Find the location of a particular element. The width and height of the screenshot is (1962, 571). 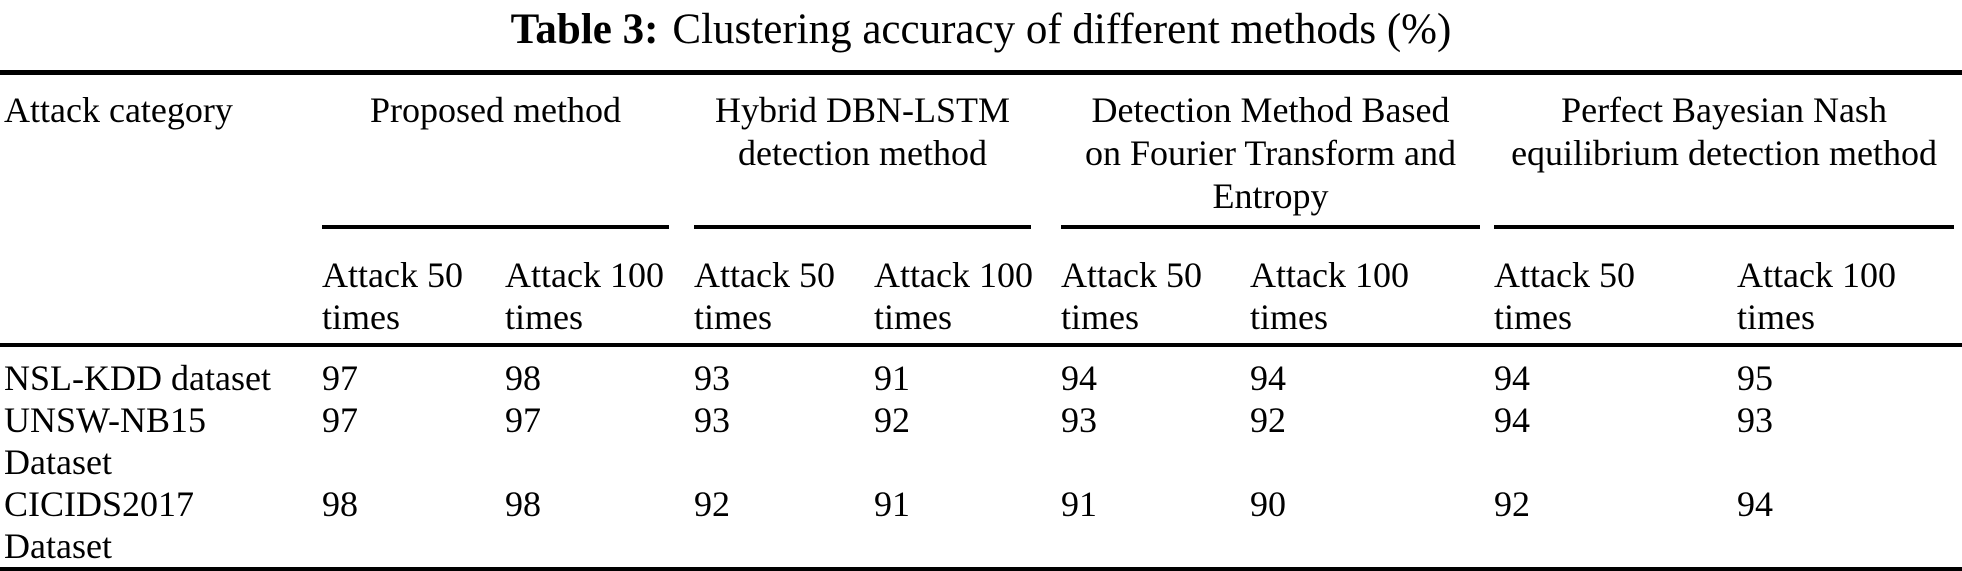

column-header-g1-attack-100: Attack 100 times is located at coordinates (600, 288).